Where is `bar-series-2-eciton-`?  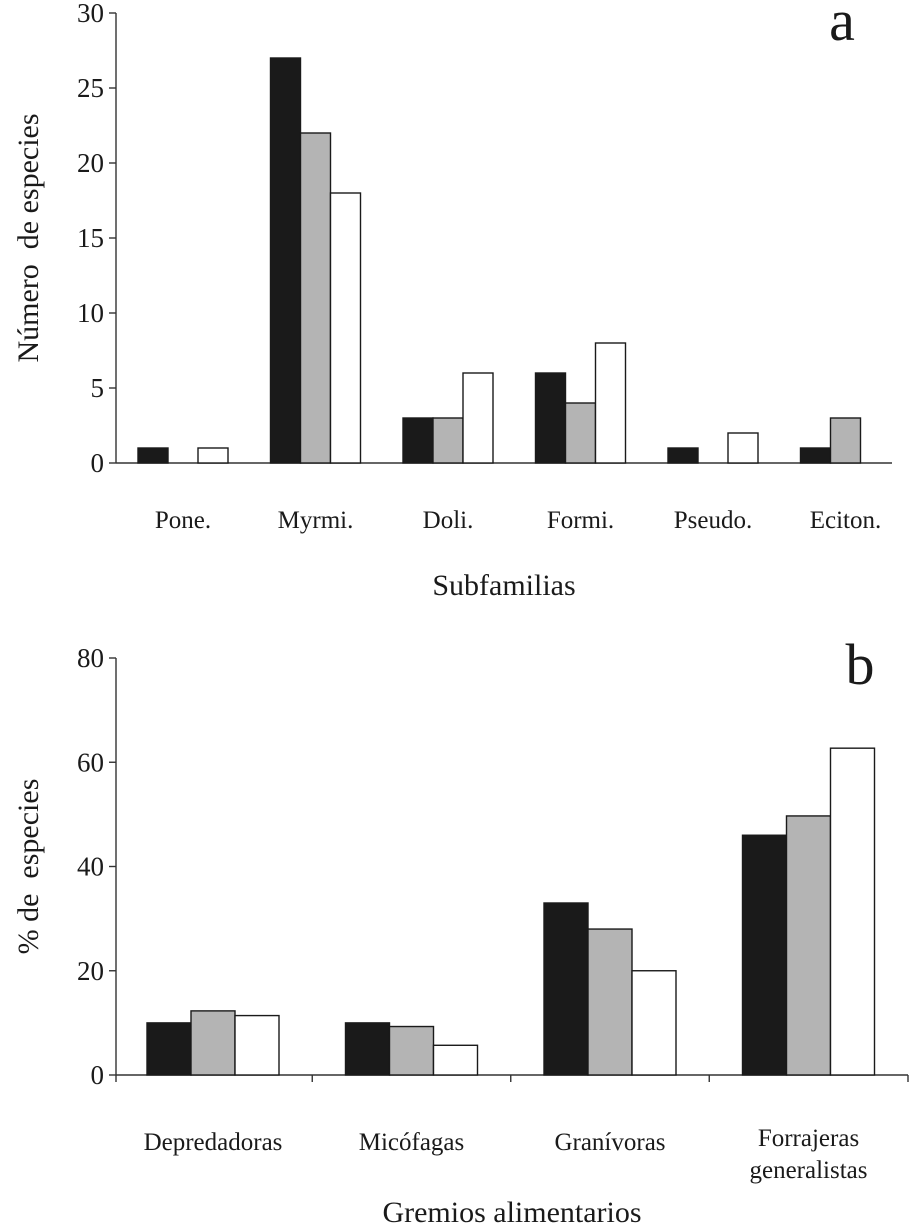
bar-series-2-eciton- is located at coordinates (845, 440).